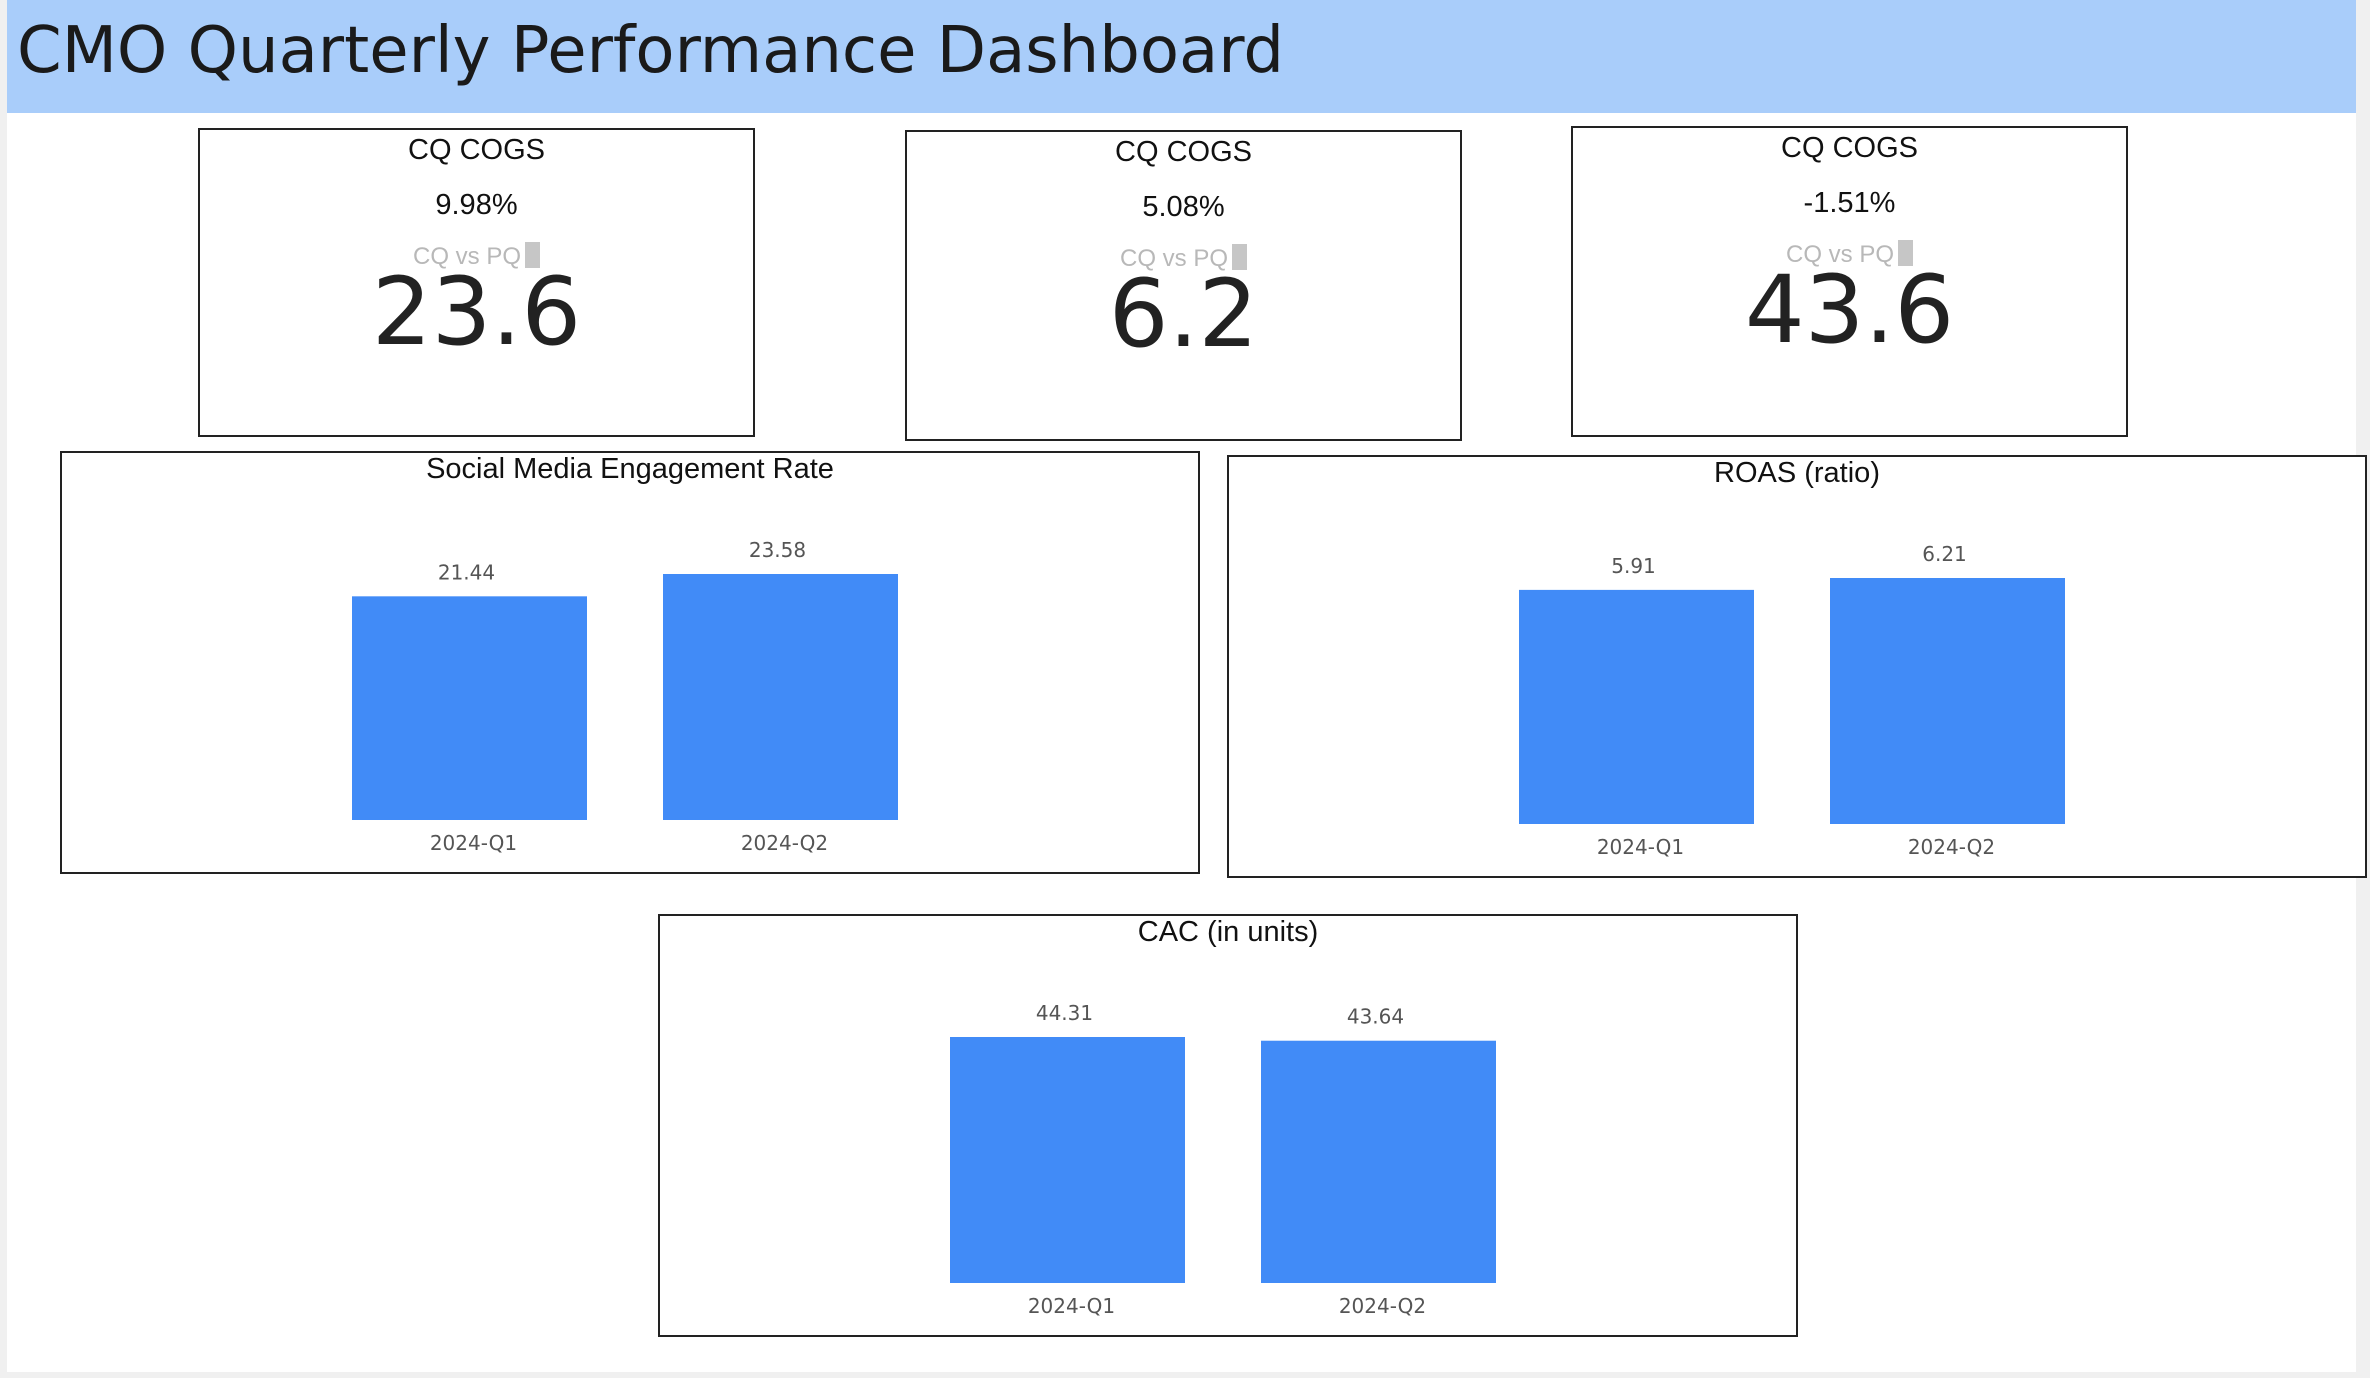 The image size is (2370, 1378). Describe the element at coordinates (1944, 554) in the screenshot. I see `data-label: 6.21` at that location.